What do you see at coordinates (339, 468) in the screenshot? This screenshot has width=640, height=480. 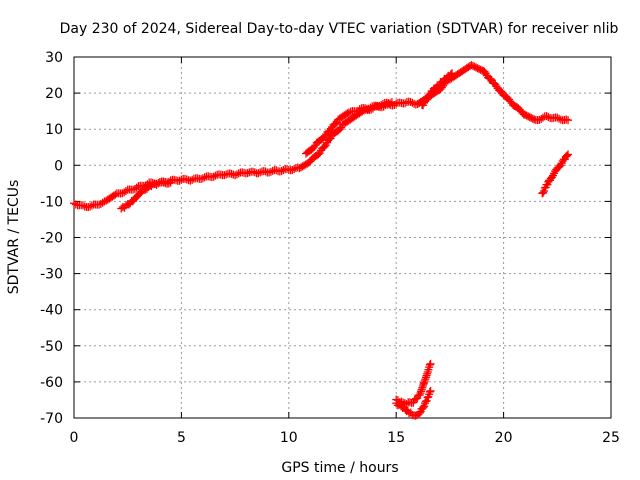 I see `x-axis-label: GPS time / hours` at bounding box center [339, 468].